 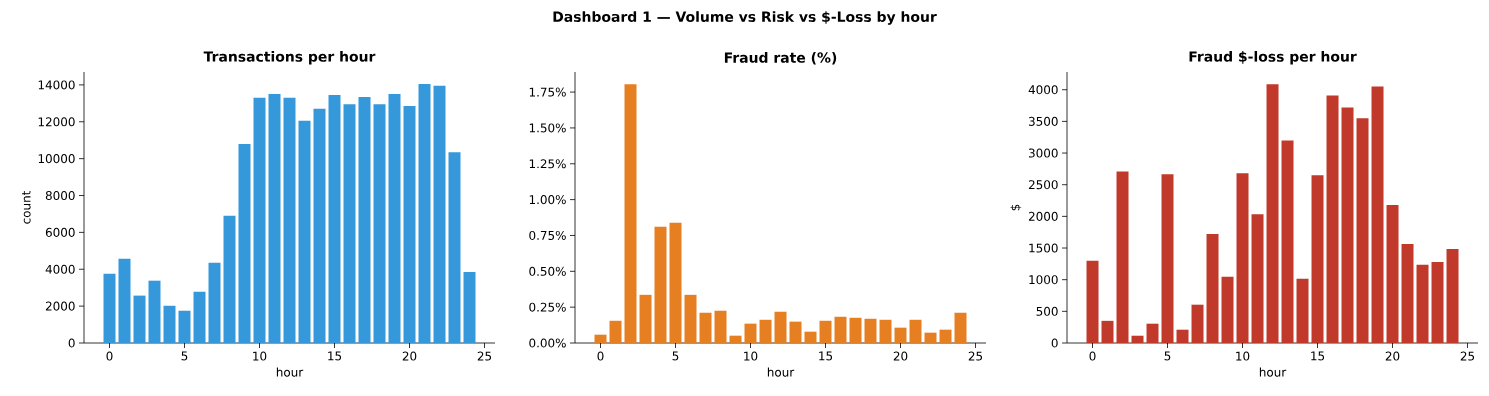 What do you see at coordinates (780, 58) in the screenshot?
I see `chart-title: Fraud rate (%)` at bounding box center [780, 58].